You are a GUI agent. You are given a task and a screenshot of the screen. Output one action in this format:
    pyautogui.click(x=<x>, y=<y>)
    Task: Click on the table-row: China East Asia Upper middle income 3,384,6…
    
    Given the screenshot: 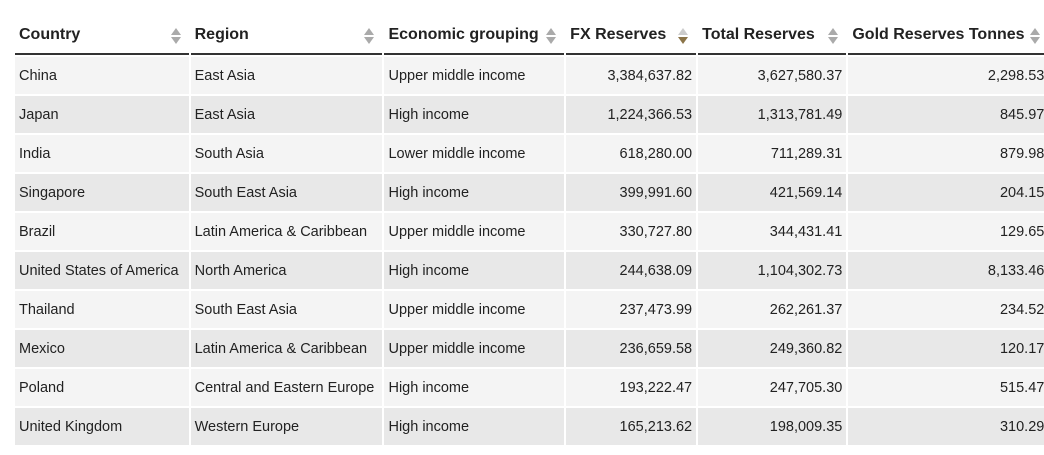 What is the action you would take?
    pyautogui.click(x=529, y=75)
    